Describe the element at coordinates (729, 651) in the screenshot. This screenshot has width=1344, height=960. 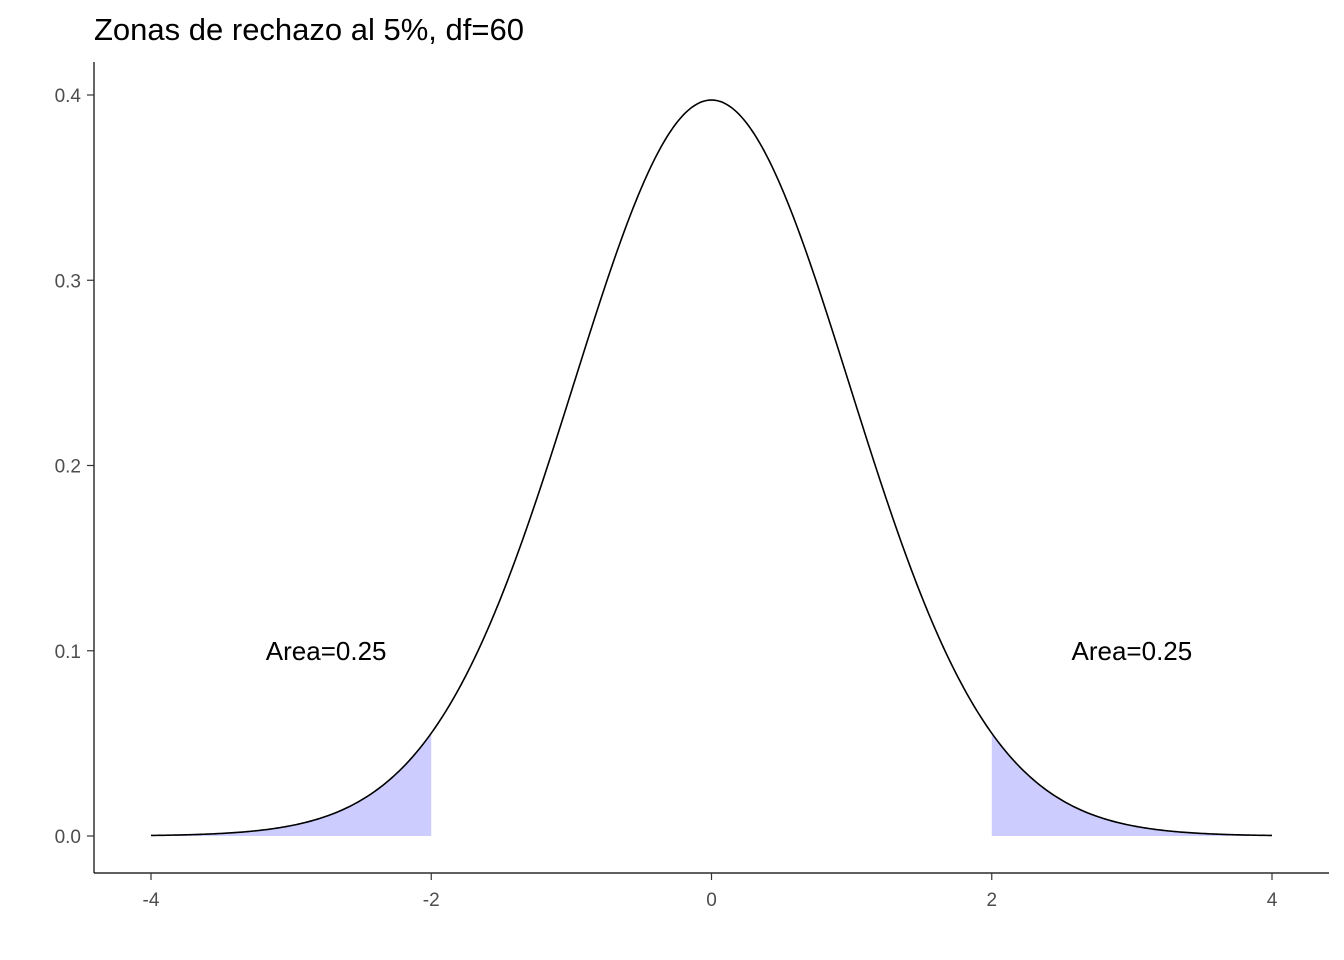
I see `annotations: Area=0.25 Area=0.25` at that location.